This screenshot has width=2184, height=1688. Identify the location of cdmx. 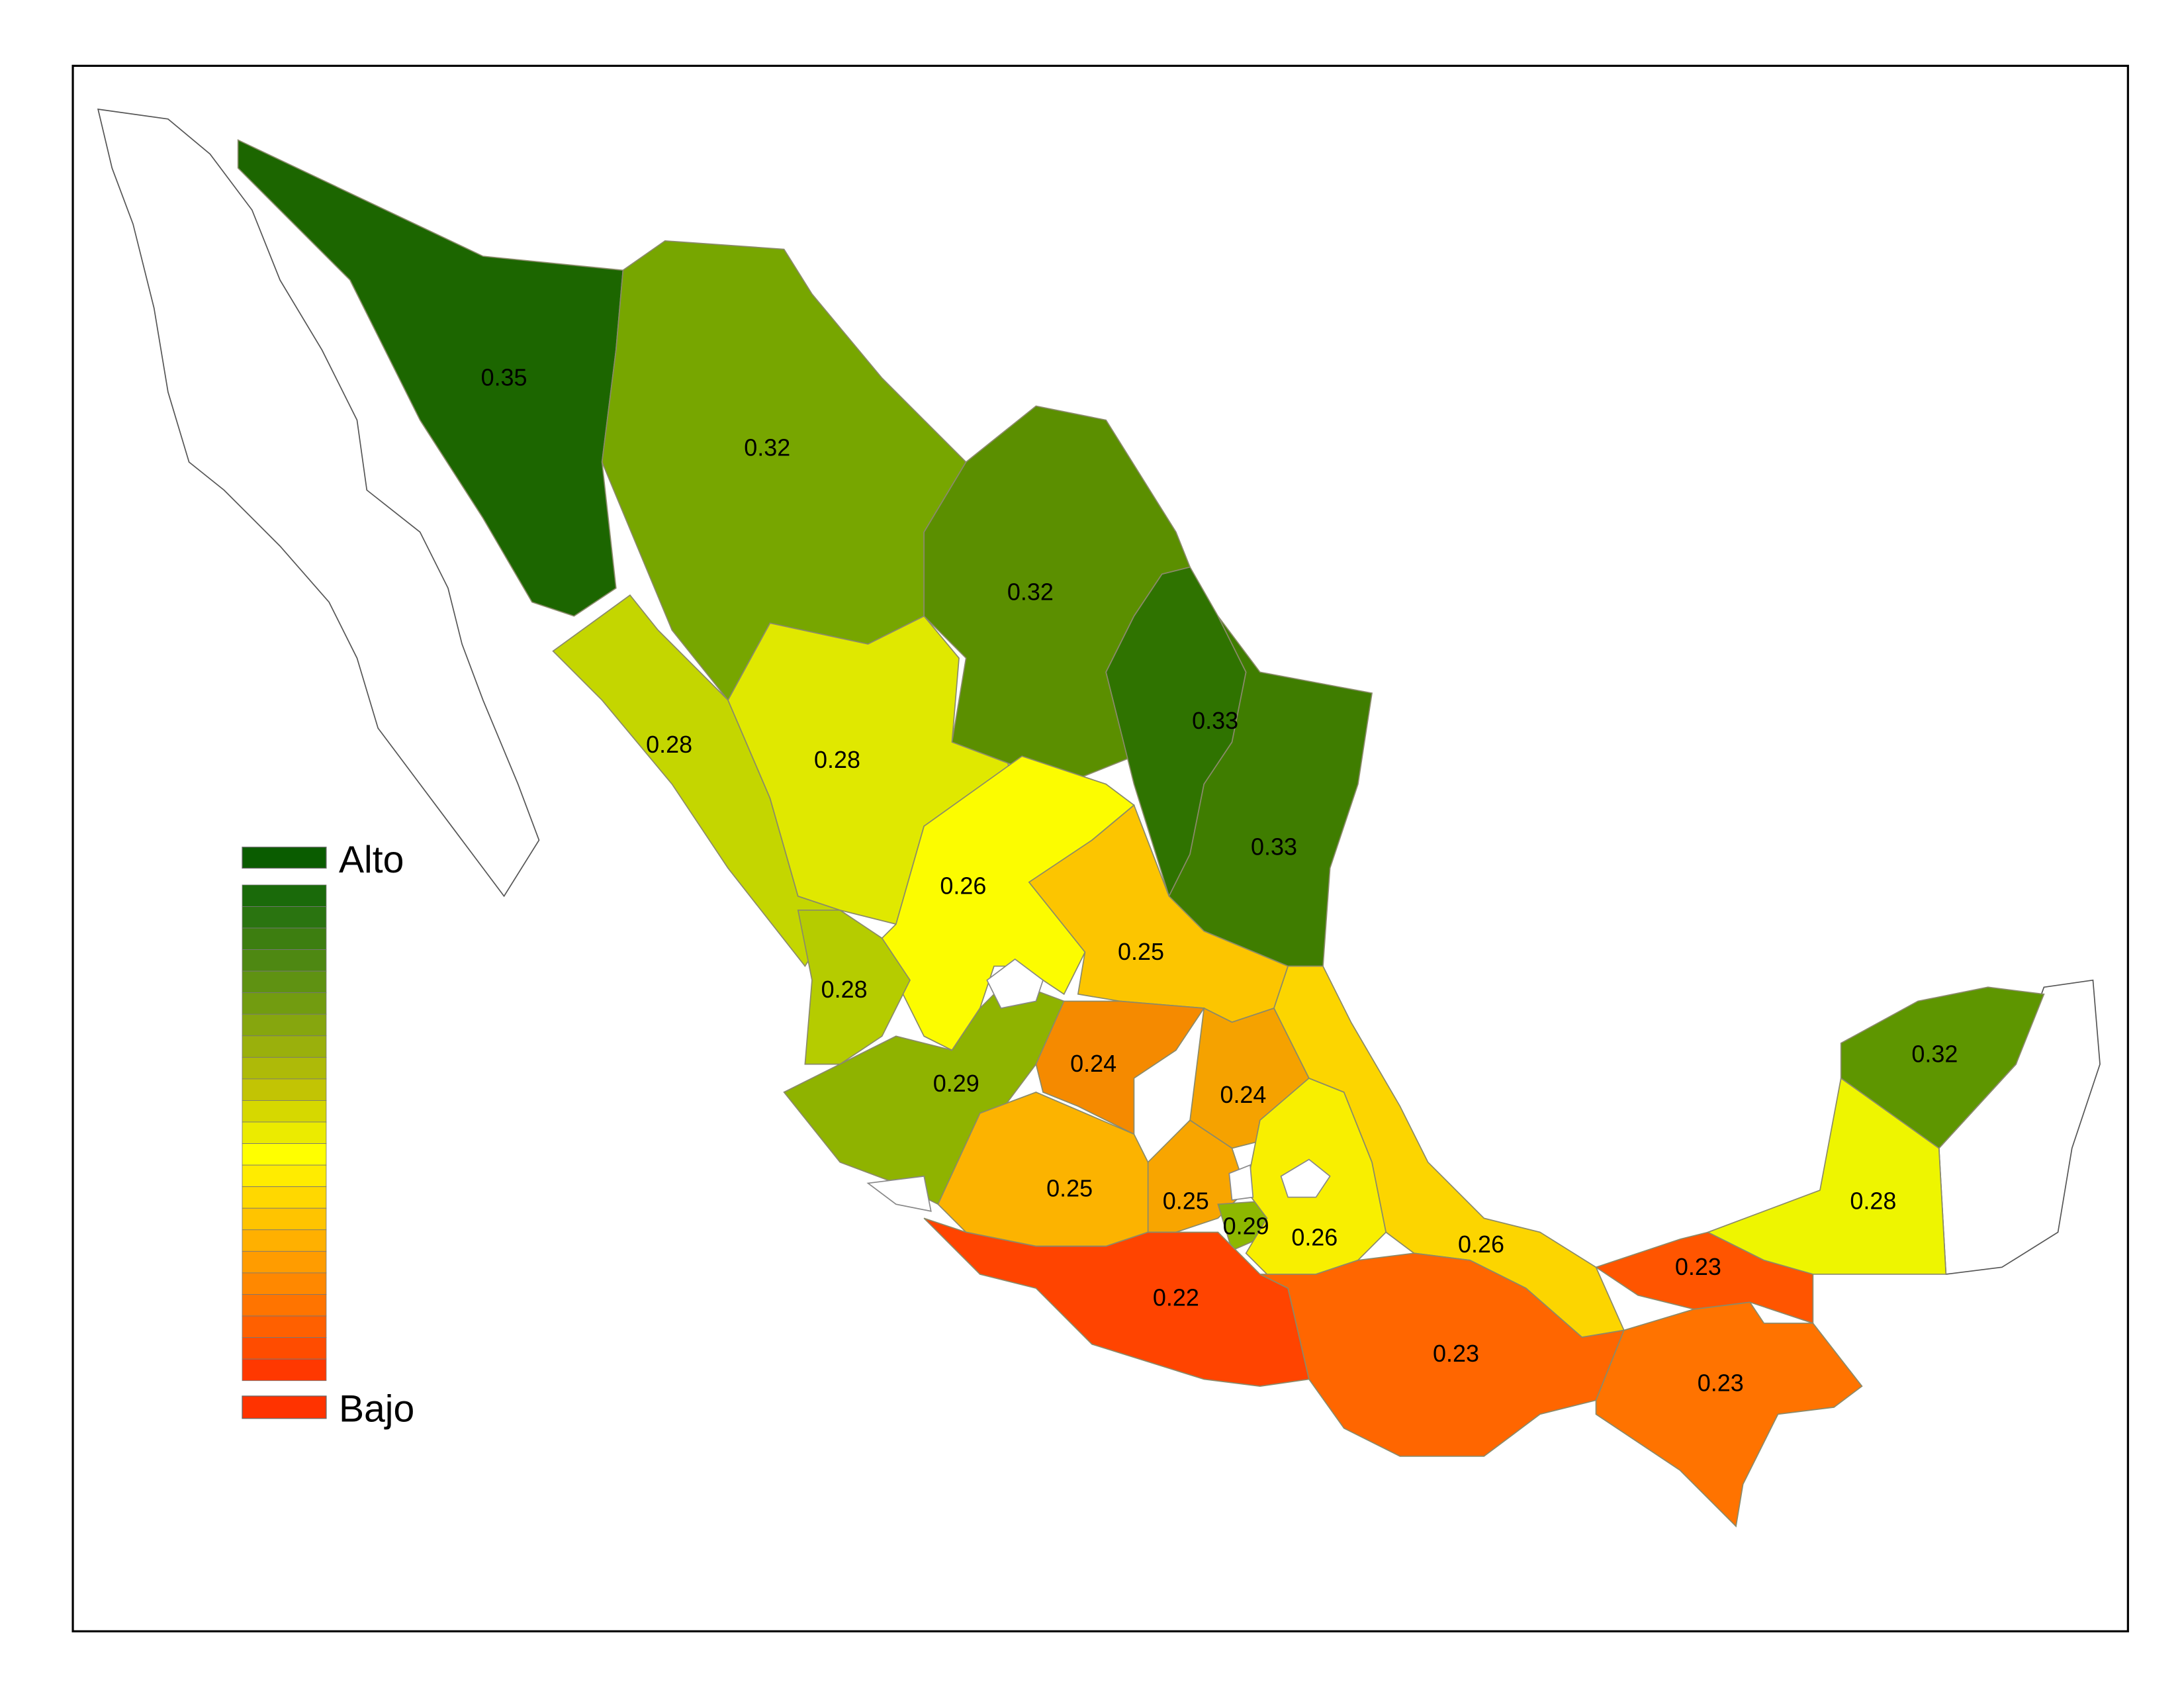
(1241, 1182).